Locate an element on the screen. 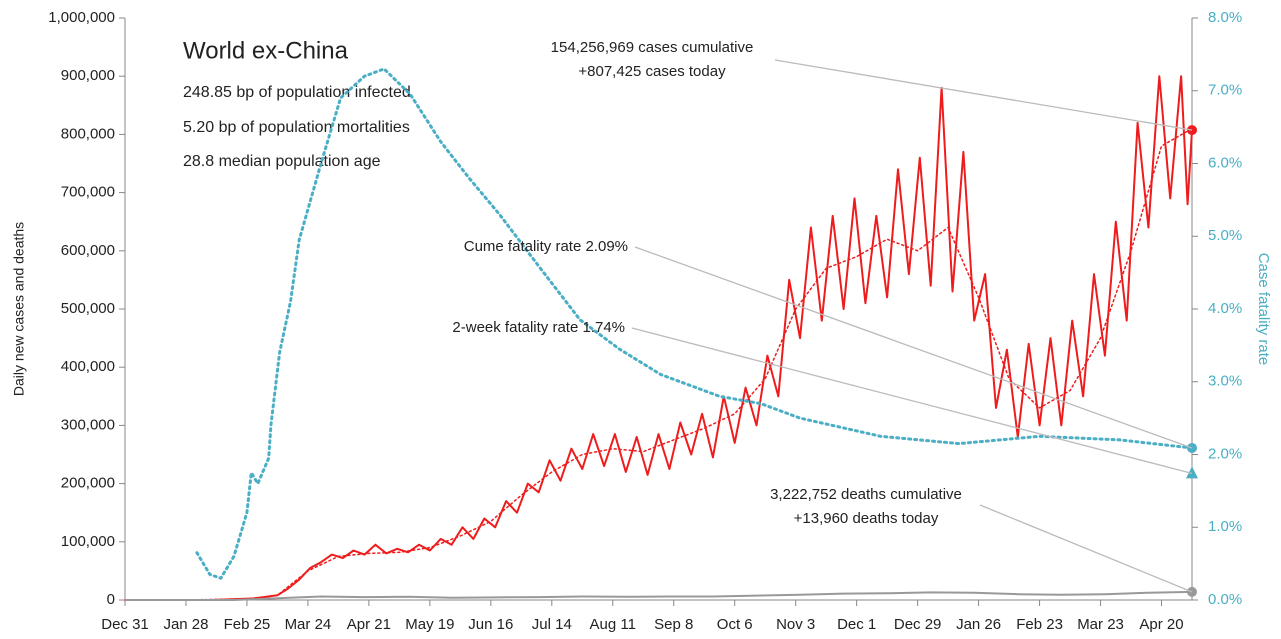 The height and width of the screenshot is (639, 1281). marker is located at coordinates (1192, 472).